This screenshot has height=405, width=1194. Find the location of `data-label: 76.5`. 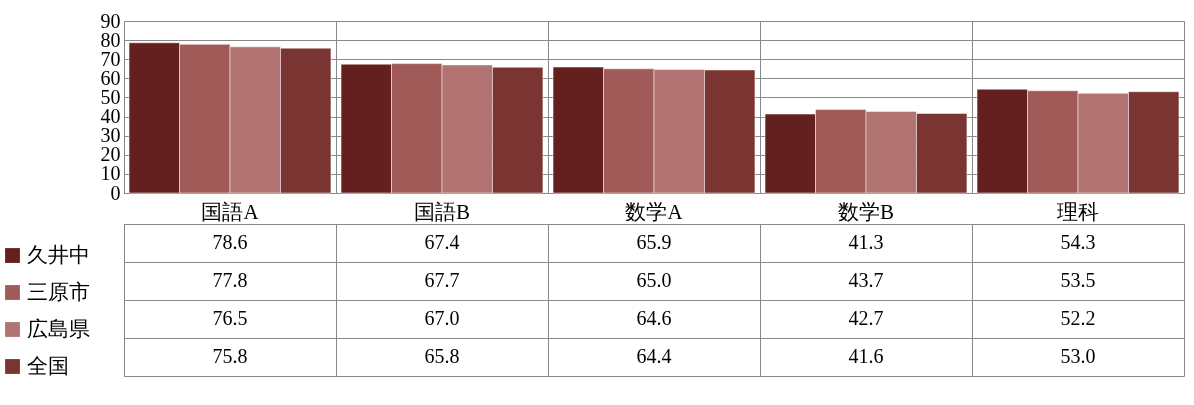

data-label: 76.5 is located at coordinates (230, 318).